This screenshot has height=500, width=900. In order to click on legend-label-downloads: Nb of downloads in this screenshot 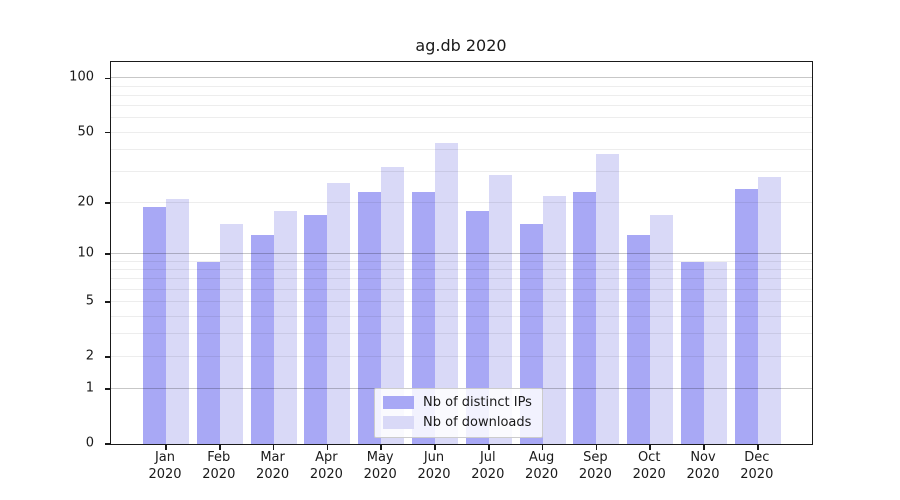, I will do `click(477, 422)`.